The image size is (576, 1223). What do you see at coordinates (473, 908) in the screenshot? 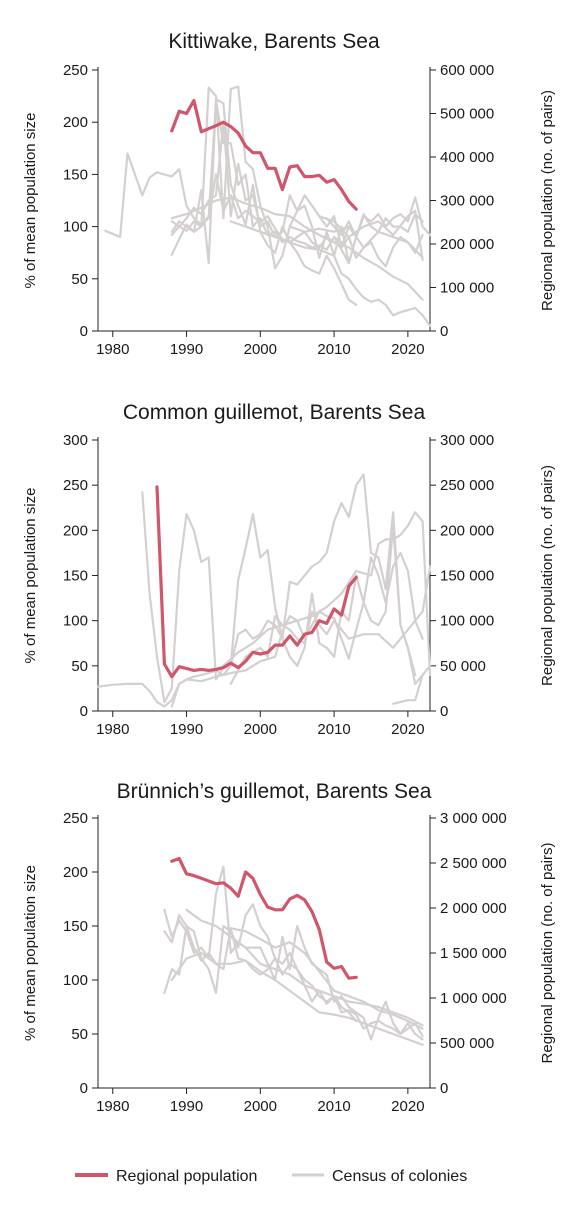
I see `right-y-tick-label: 2 000 000` at bounding box center [473, 908].